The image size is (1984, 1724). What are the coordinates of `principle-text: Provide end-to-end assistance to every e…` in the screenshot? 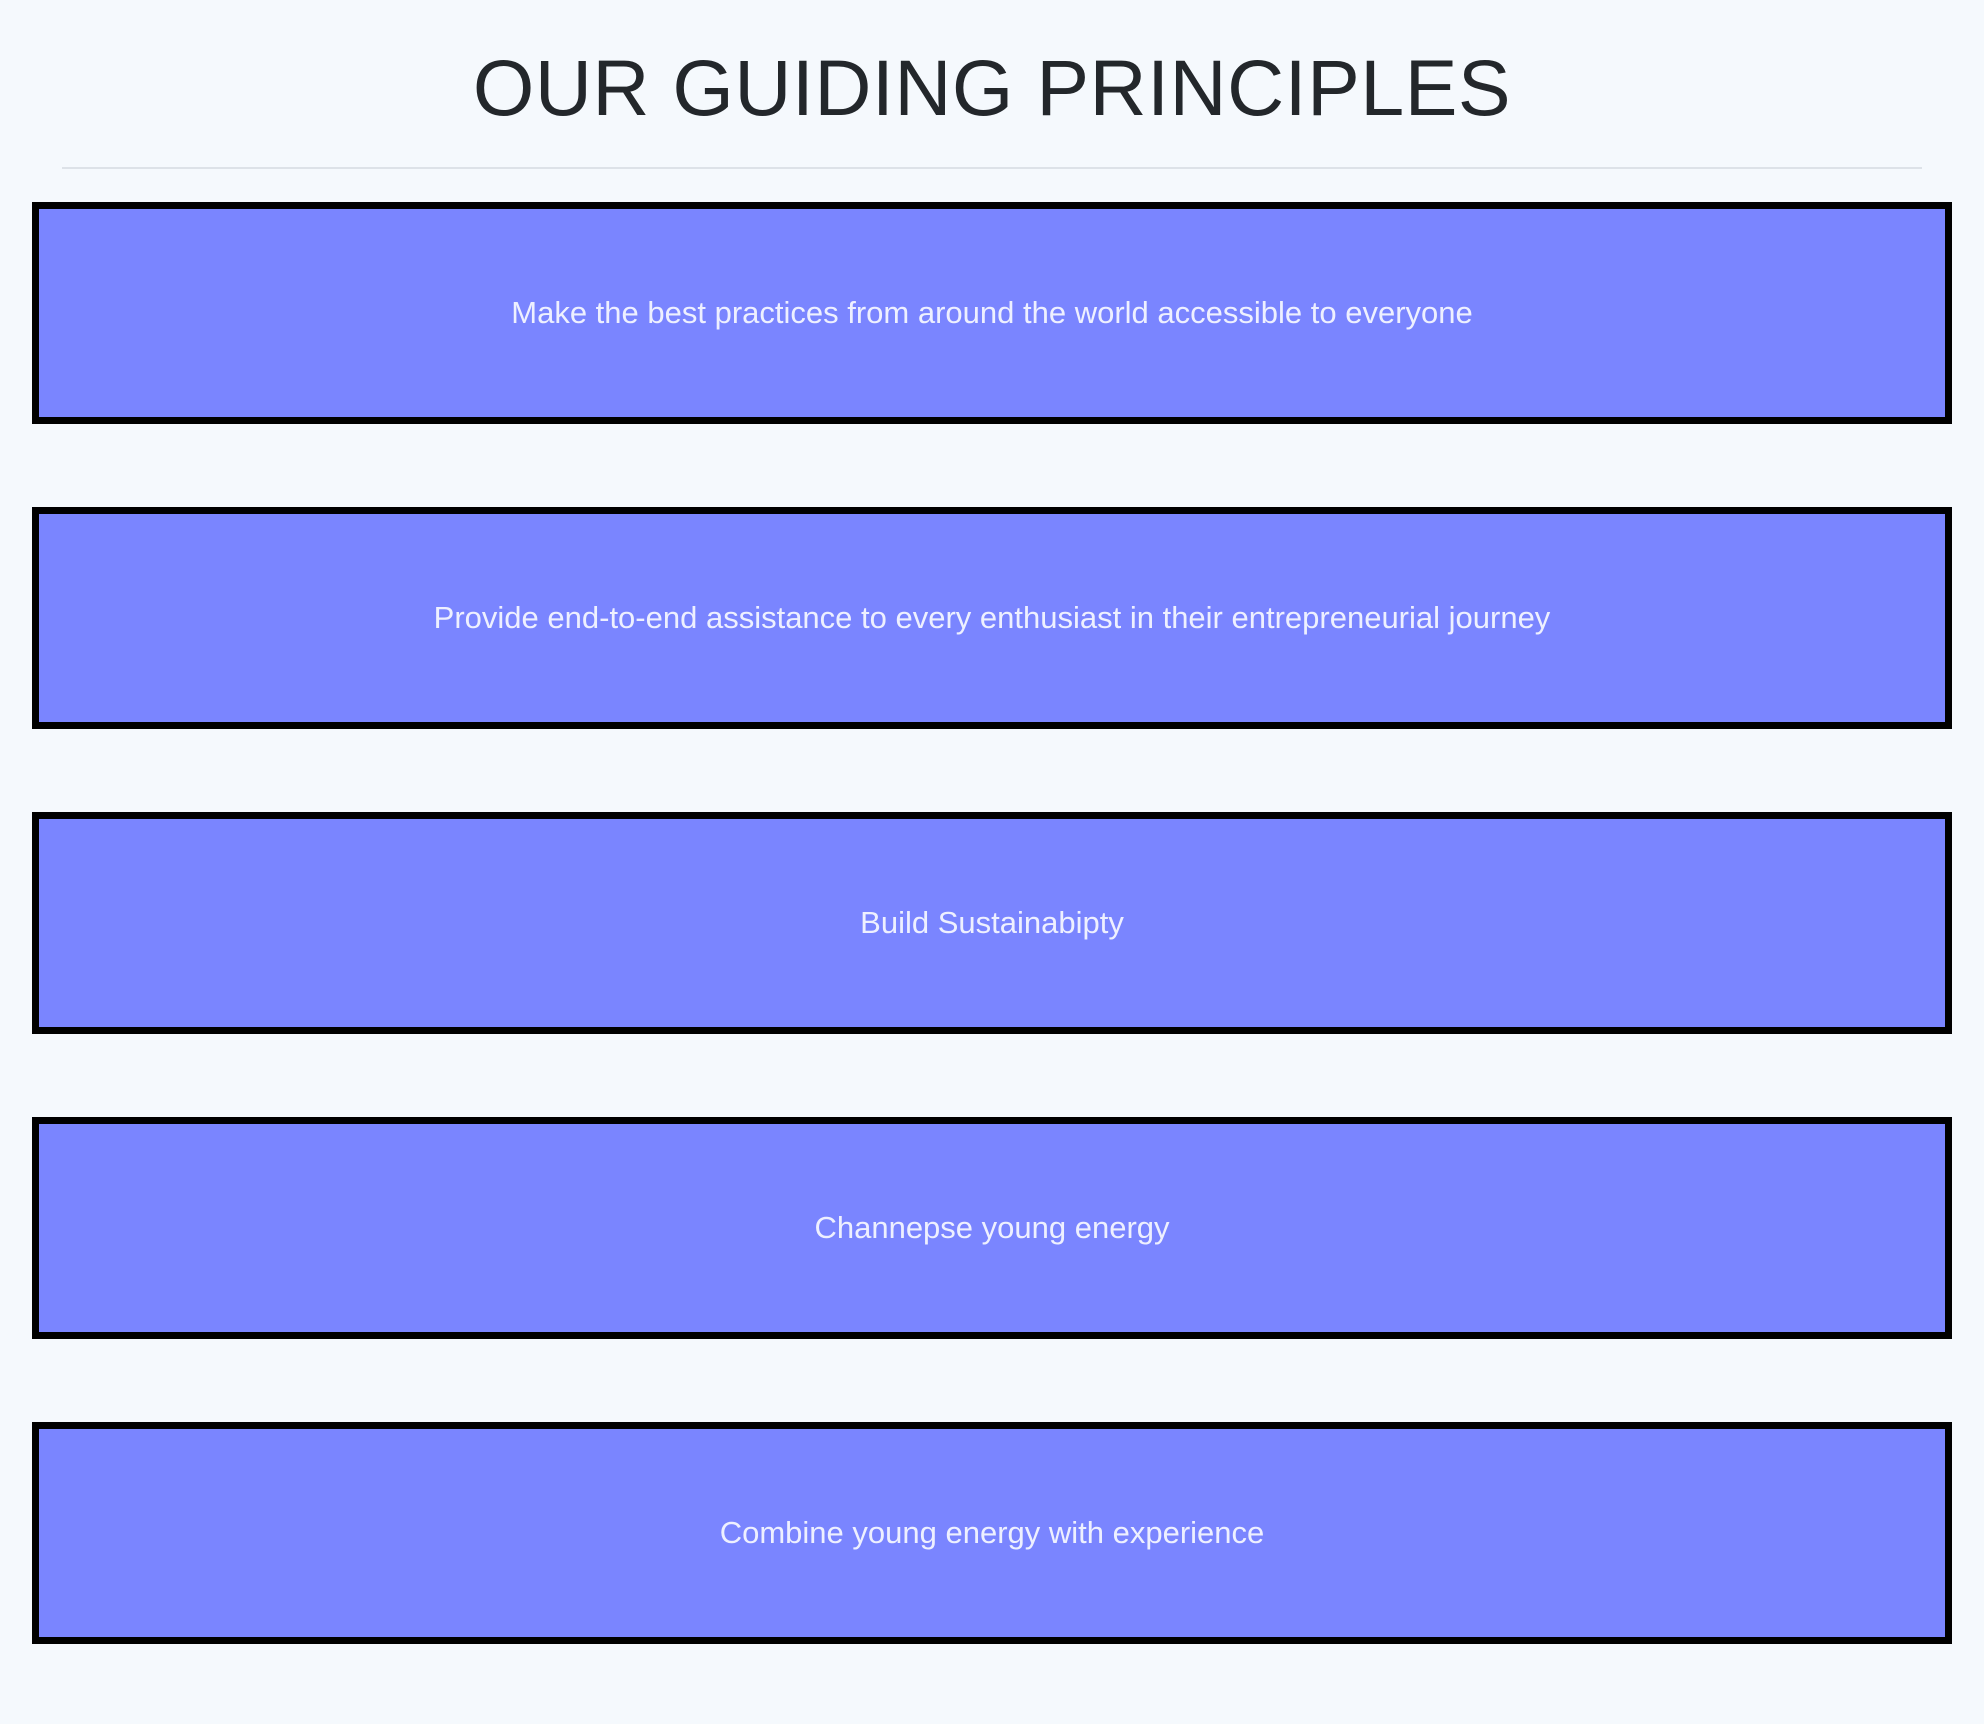 It's located at (992, 617).